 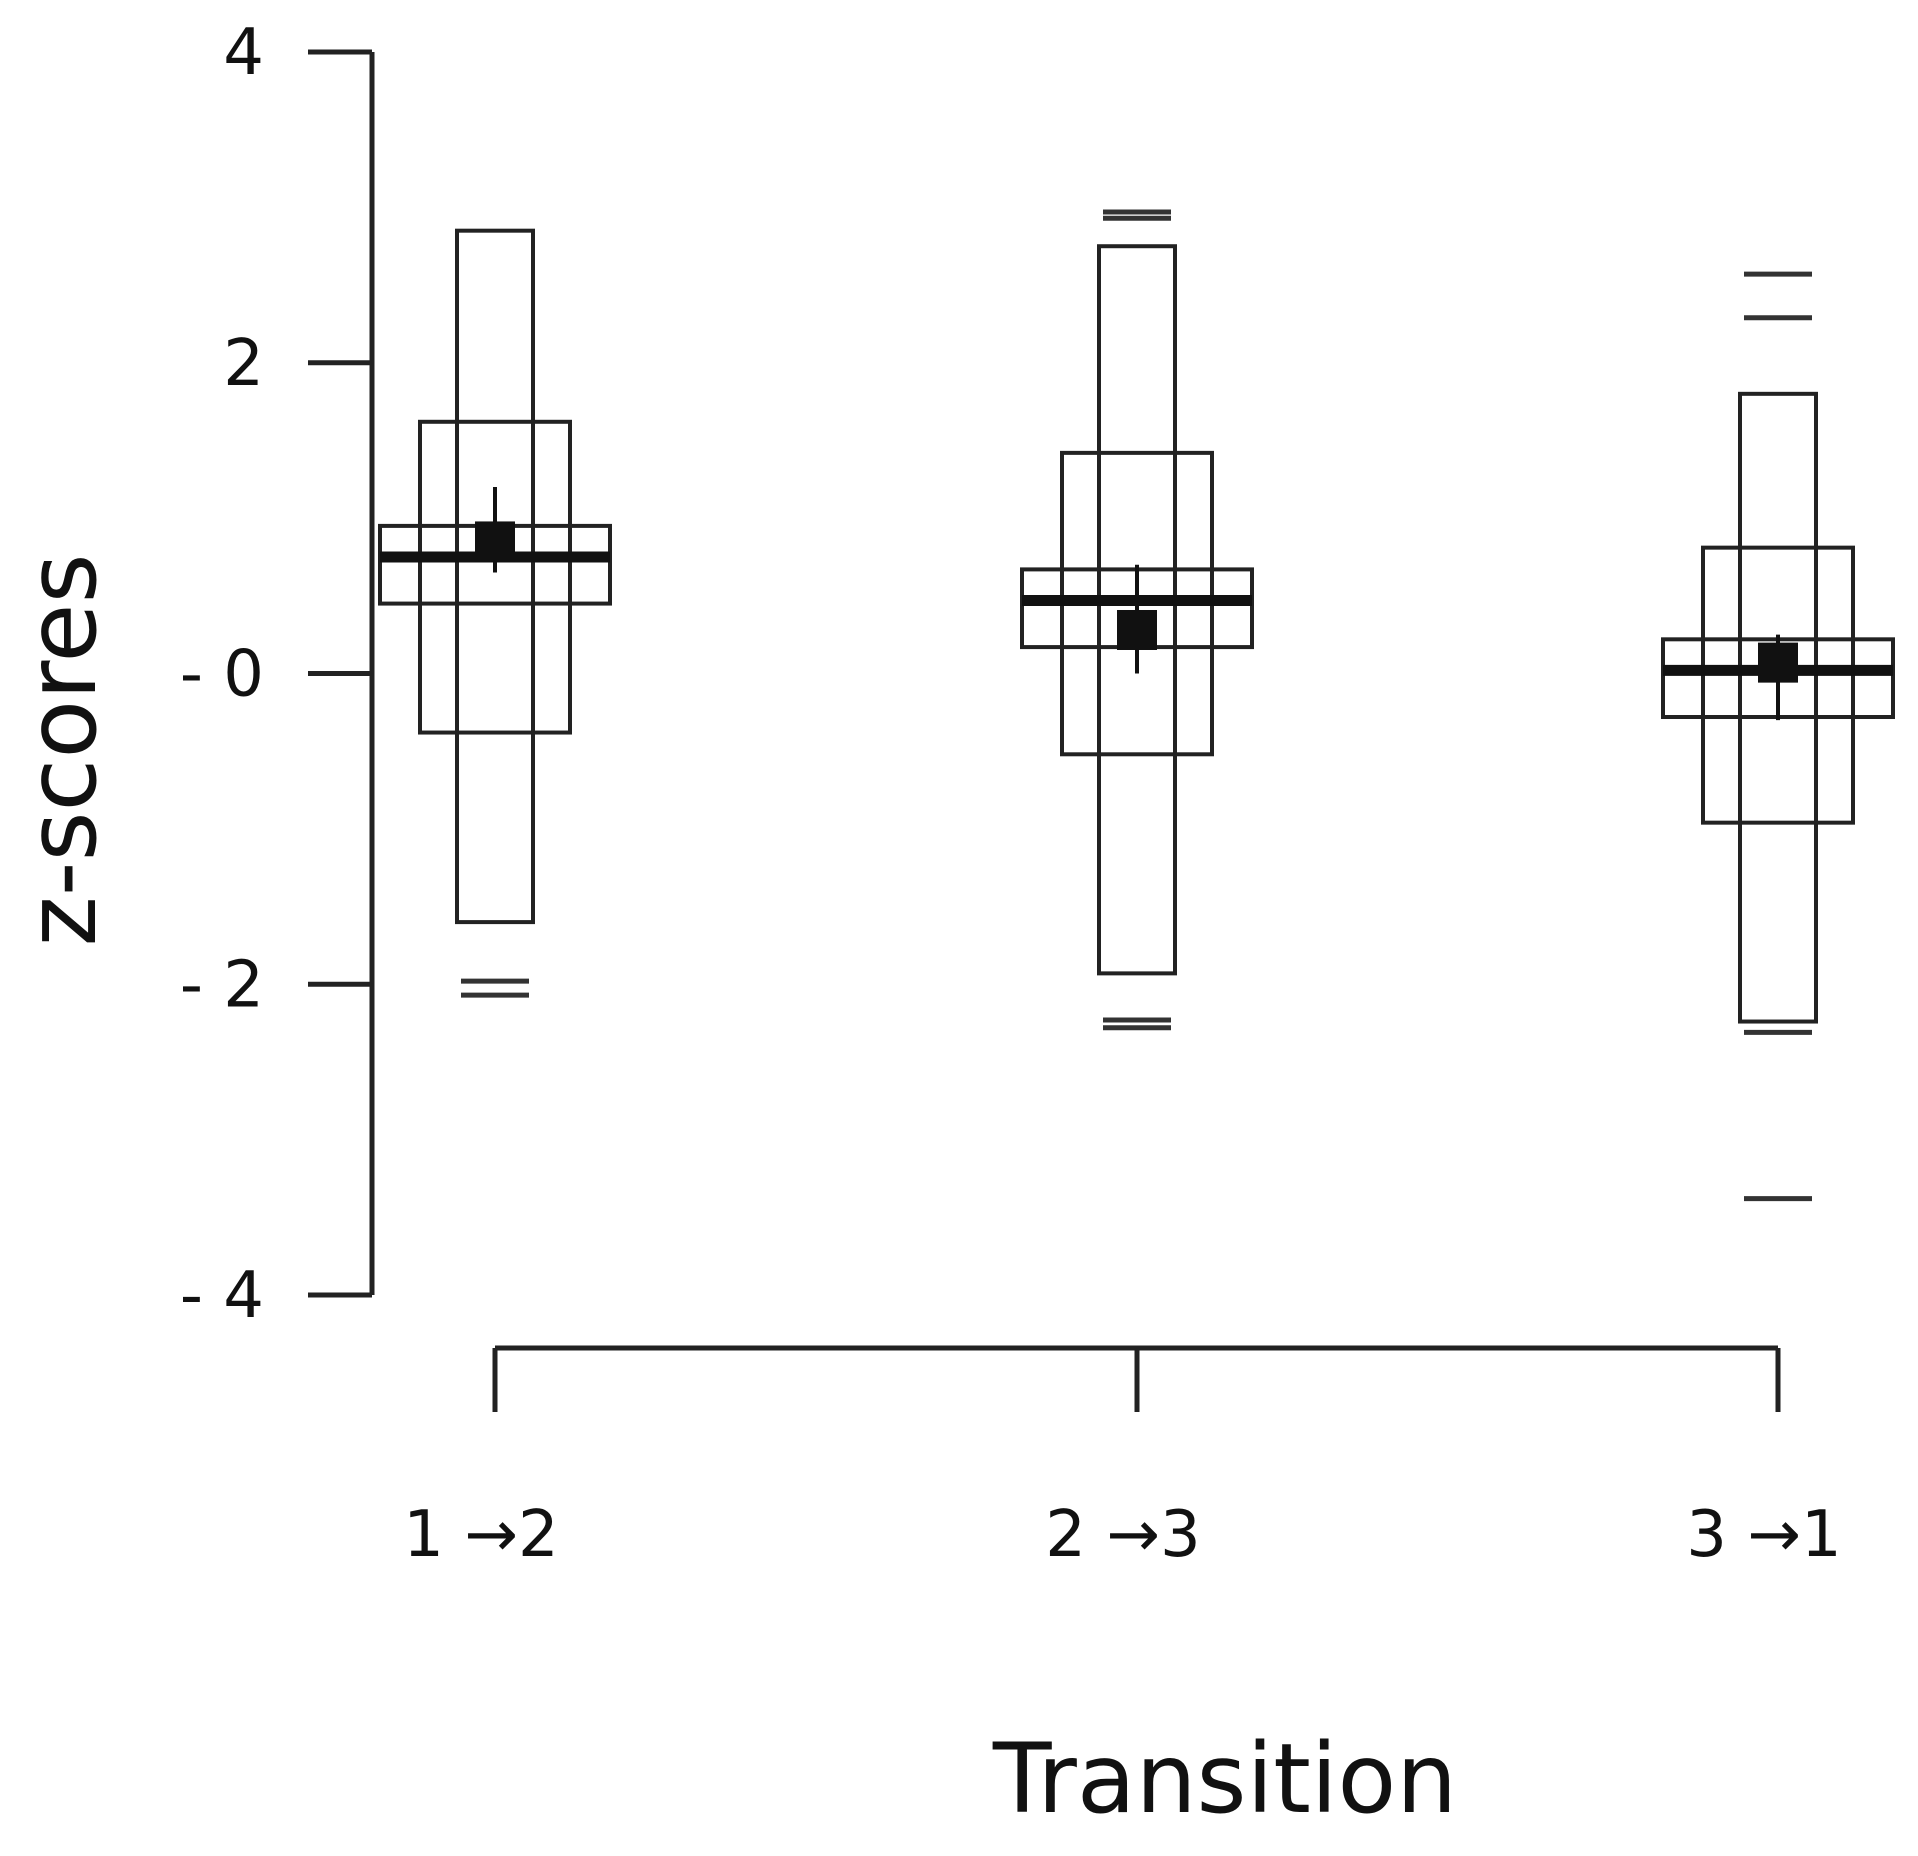 What do you see at coordinates (1763, 1535) in the screenshot?
I see `x-category-label: 3 →1` at bounding box center [1763, 1535].